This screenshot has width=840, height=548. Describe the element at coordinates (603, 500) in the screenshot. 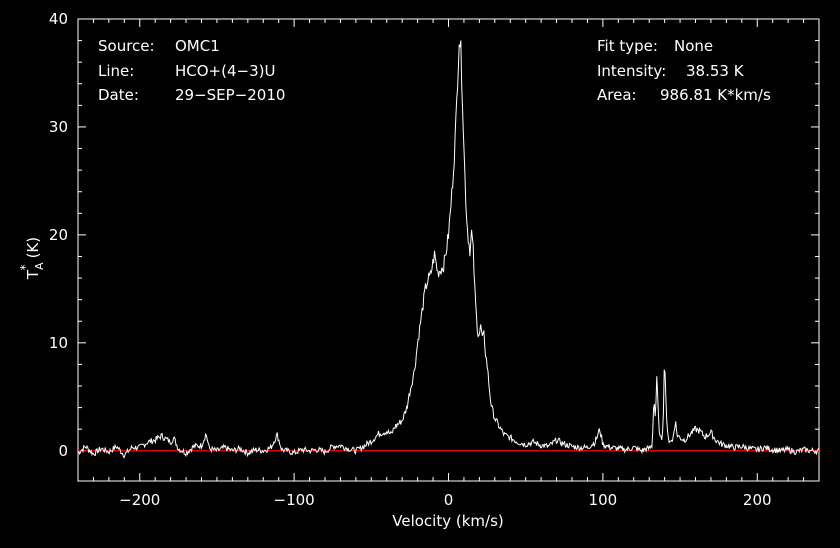

I see `x-tick-label: 100` at that location.